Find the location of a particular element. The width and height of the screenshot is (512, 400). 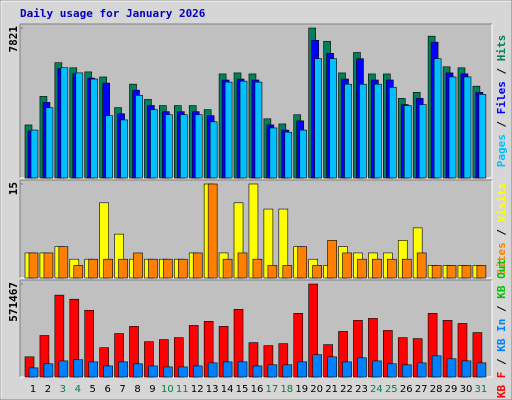

x-tick-label: 11 is located at coordinates (182, 389).